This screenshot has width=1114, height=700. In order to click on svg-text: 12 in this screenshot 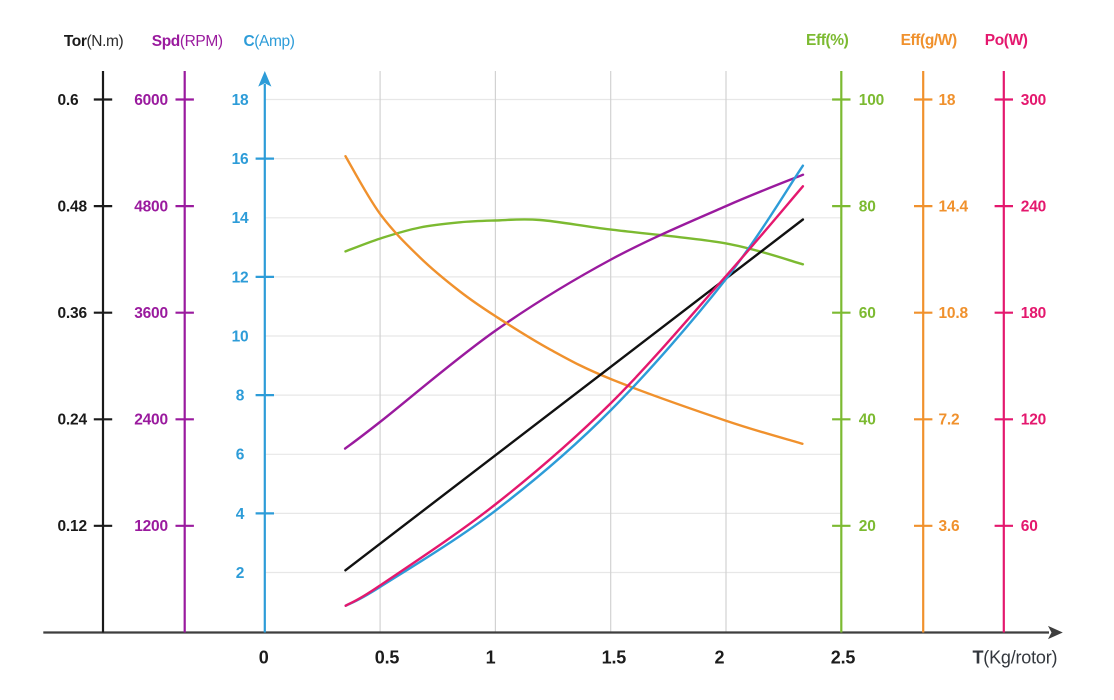, I will do `click(240, 277)`.